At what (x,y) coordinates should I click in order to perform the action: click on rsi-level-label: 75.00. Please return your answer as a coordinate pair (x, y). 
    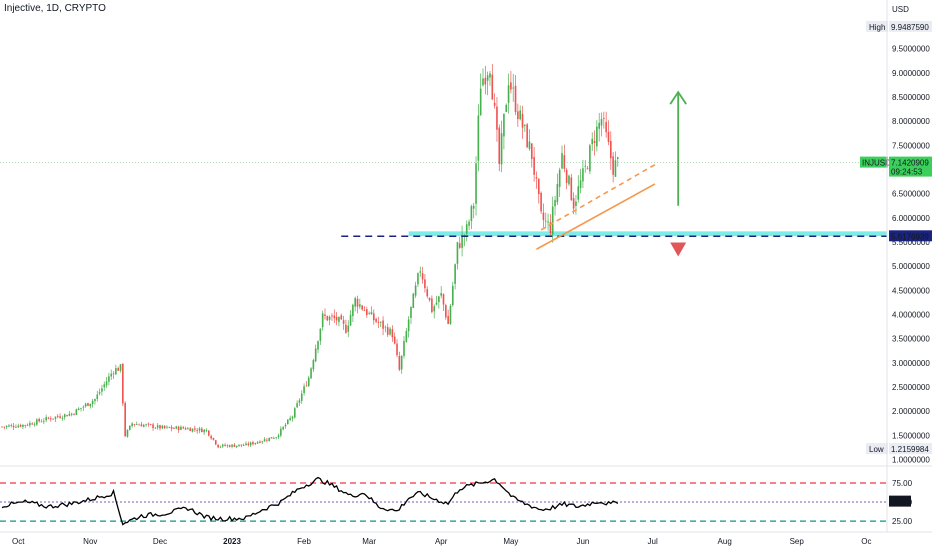
    Looking at the image, I should click on (902, 483).